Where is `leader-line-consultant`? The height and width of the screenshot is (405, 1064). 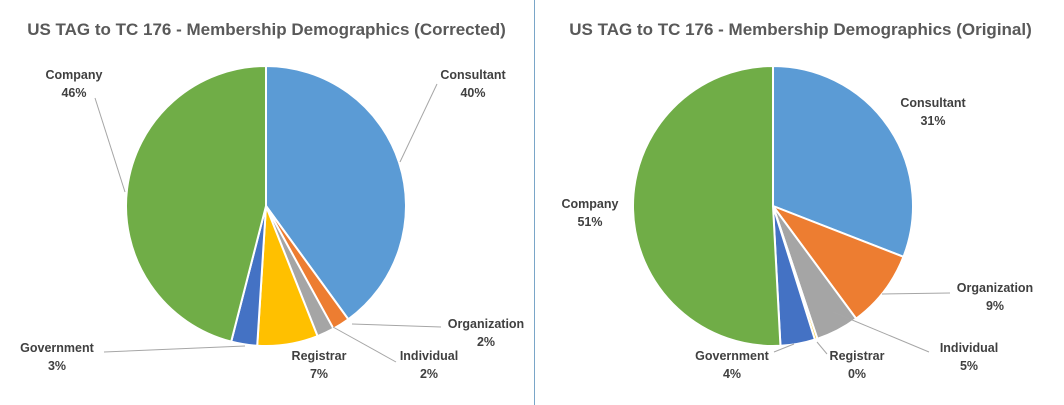
leader-line-consultant is located at coordinates (418, 123).